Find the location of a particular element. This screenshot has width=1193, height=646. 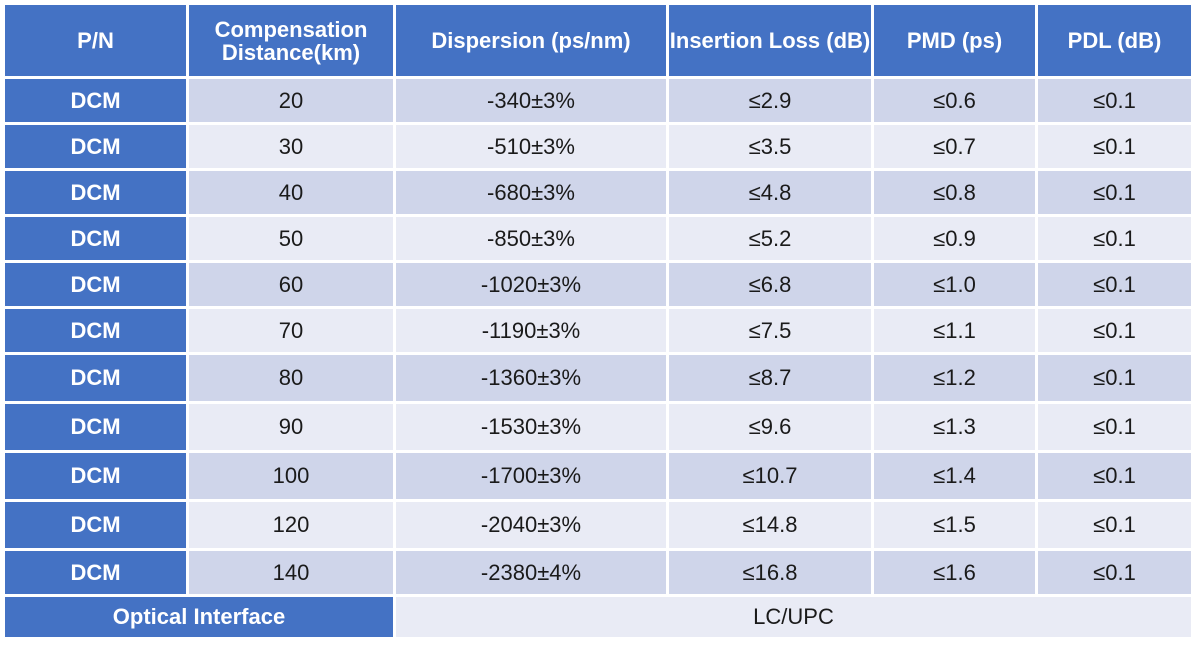

optical-interface-value: LC/UPC is located at coordinates (793, 617).